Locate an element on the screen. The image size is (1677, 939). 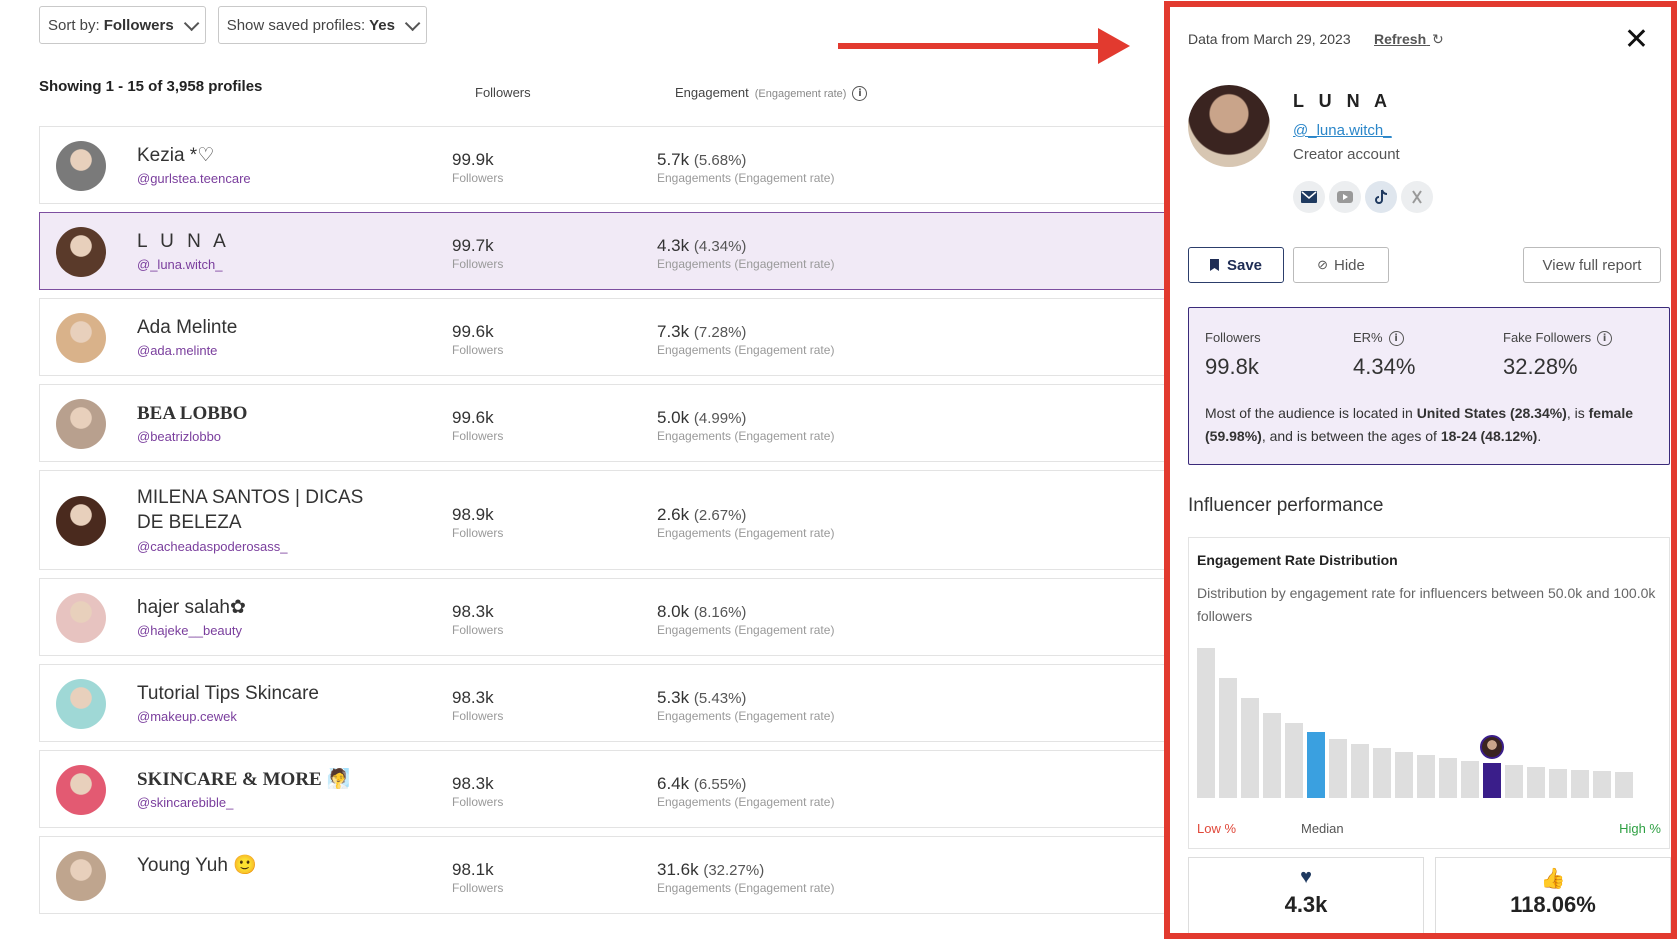
engagement-value: 8.0k (8.16%) is located at coordinates (701, 612).